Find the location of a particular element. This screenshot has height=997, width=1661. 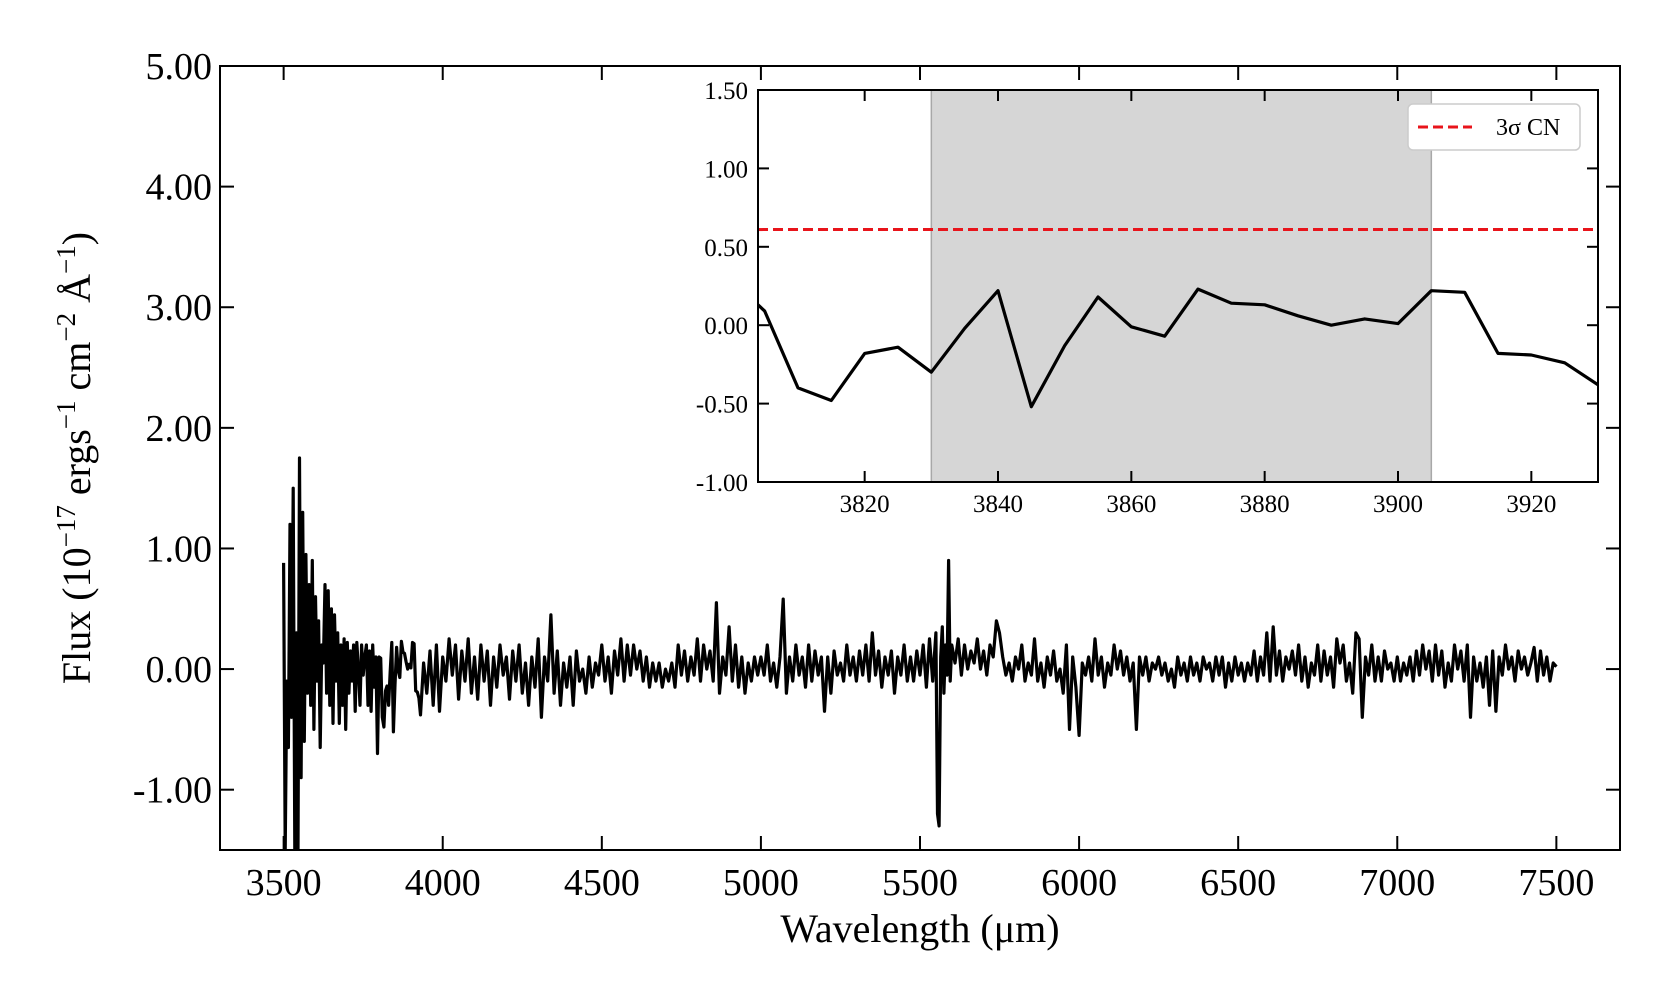

legend-label-3sigma-cn: 3σ CN is located at coordinates (1528, 128).